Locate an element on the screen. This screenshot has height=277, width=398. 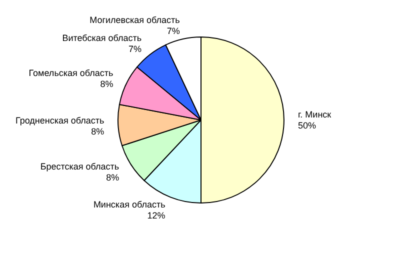
slice-label: Минская область is located at coordinates (129, 205).